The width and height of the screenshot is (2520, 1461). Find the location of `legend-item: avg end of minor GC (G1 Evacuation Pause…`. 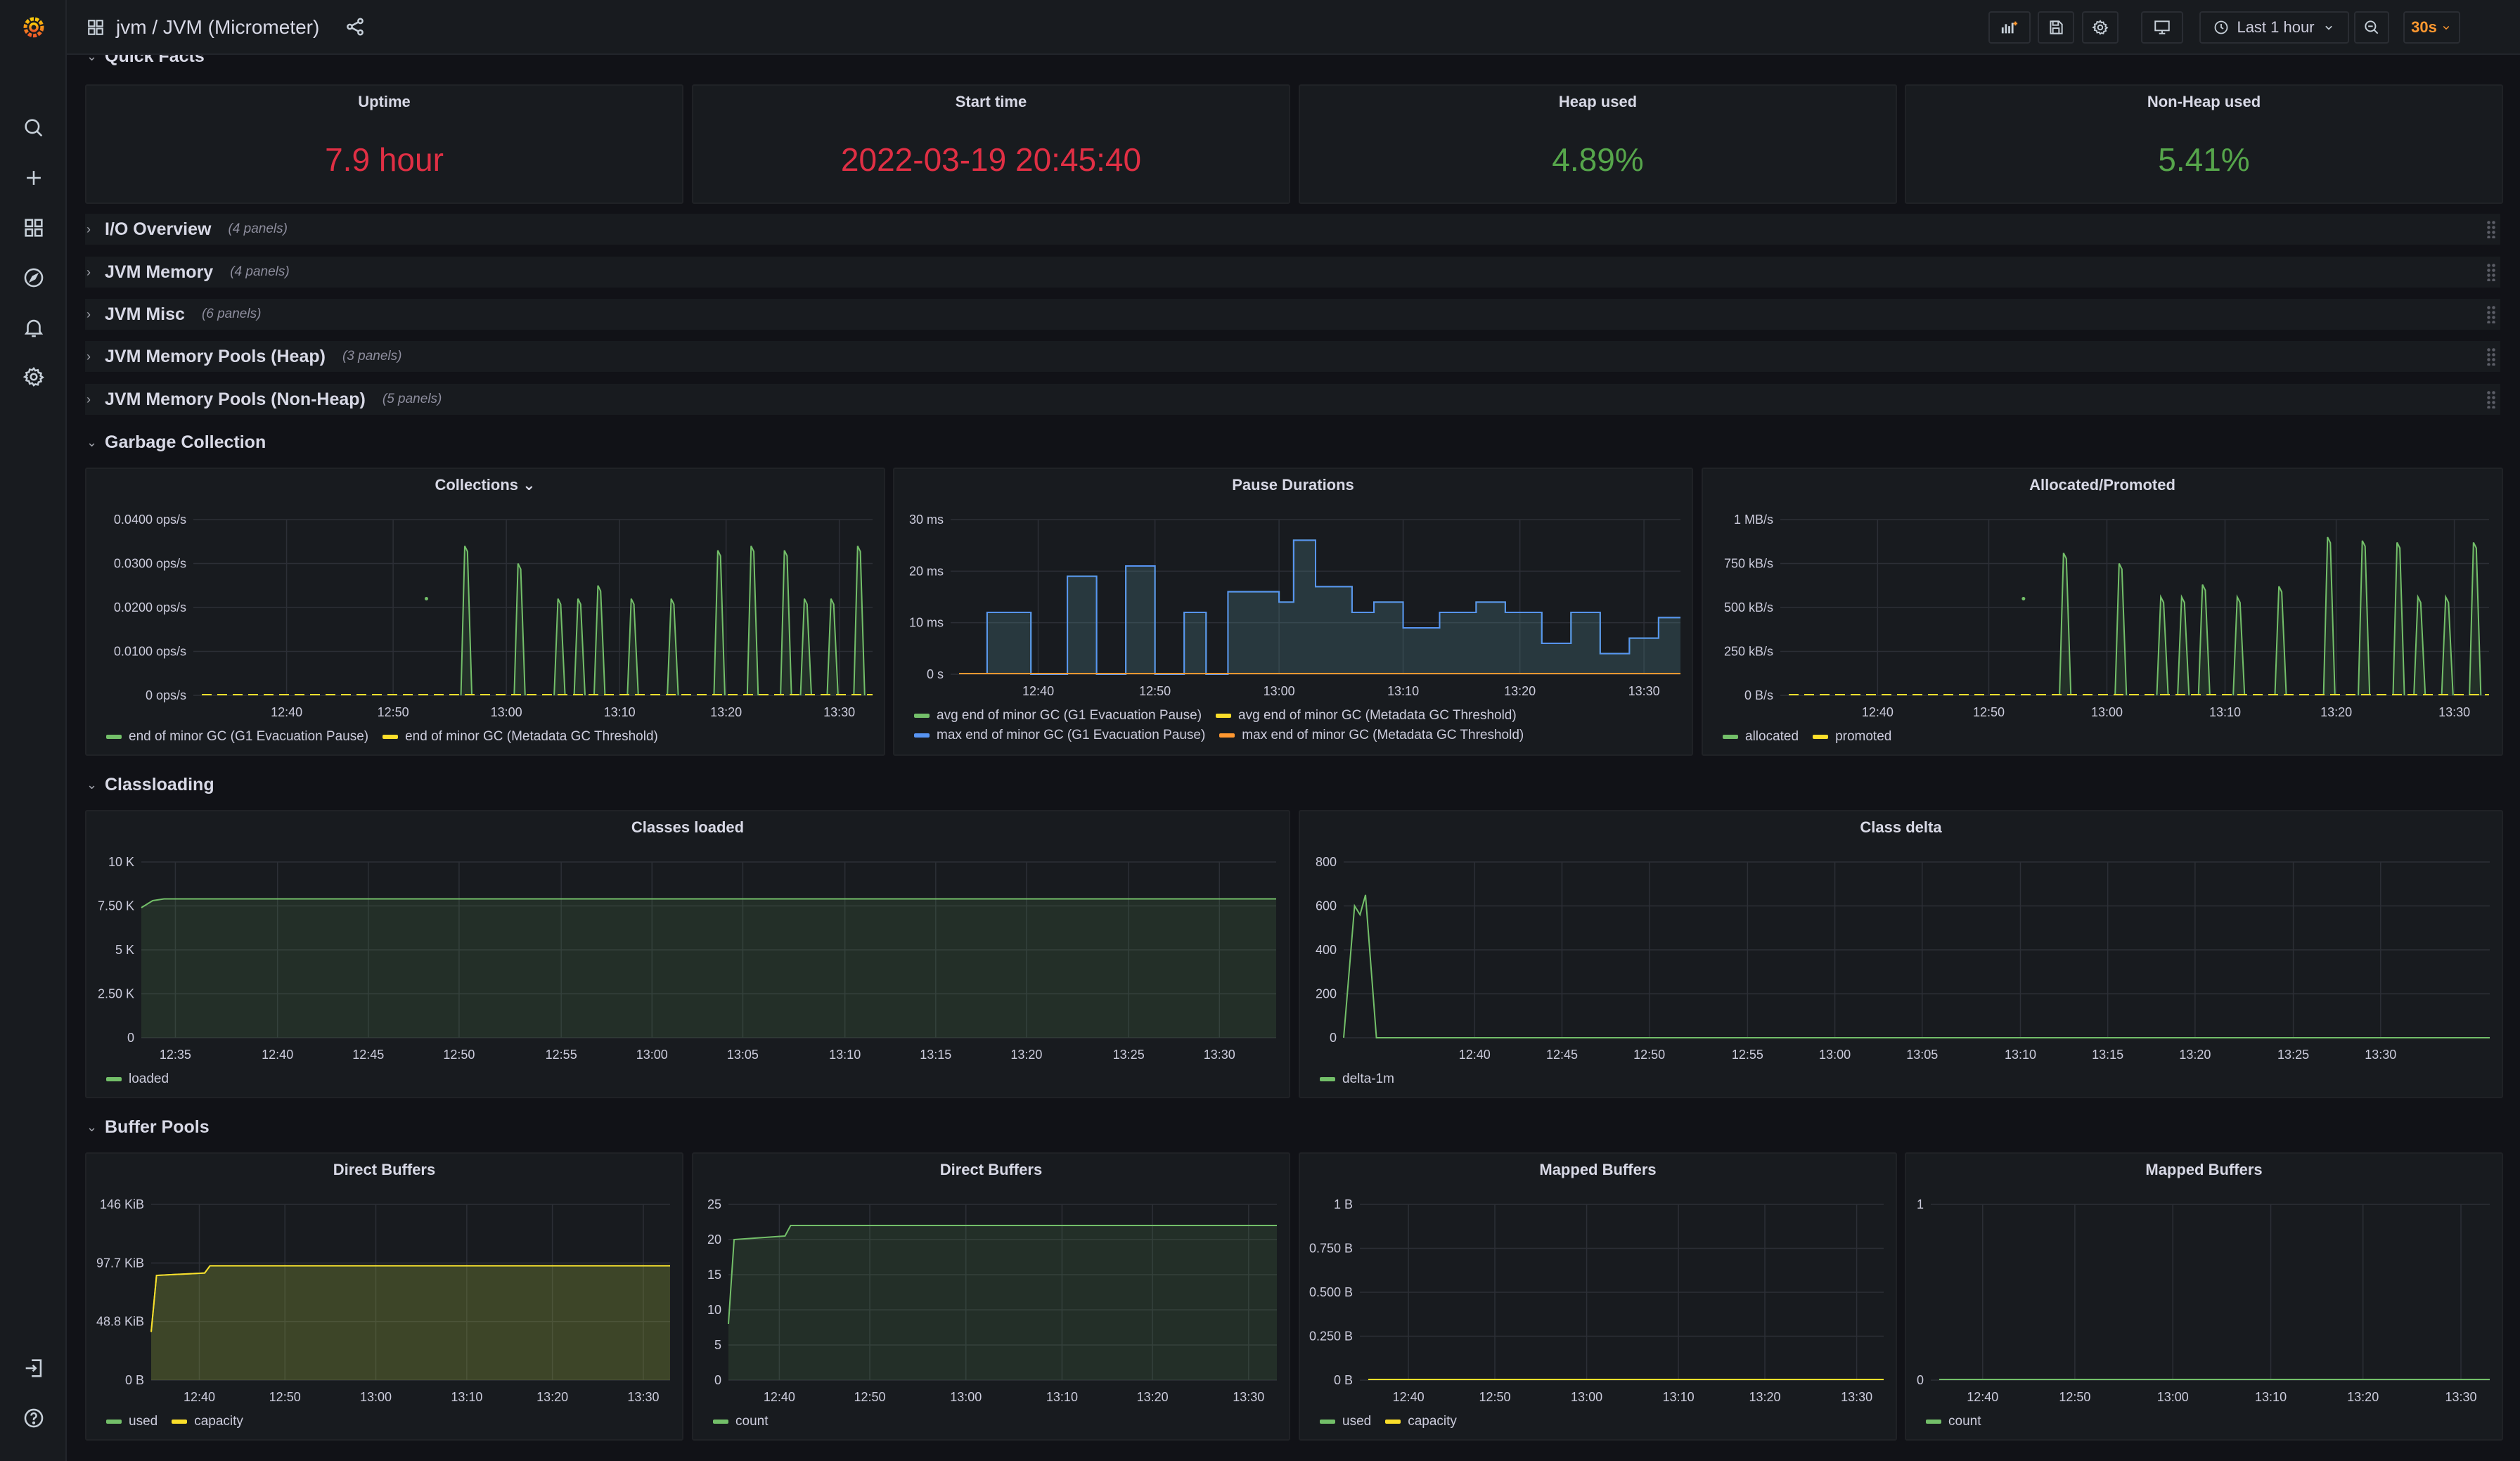

legend-item: avg end of minor GC (G1 Evacuation Pause… is located at coordinates (1058, 715).